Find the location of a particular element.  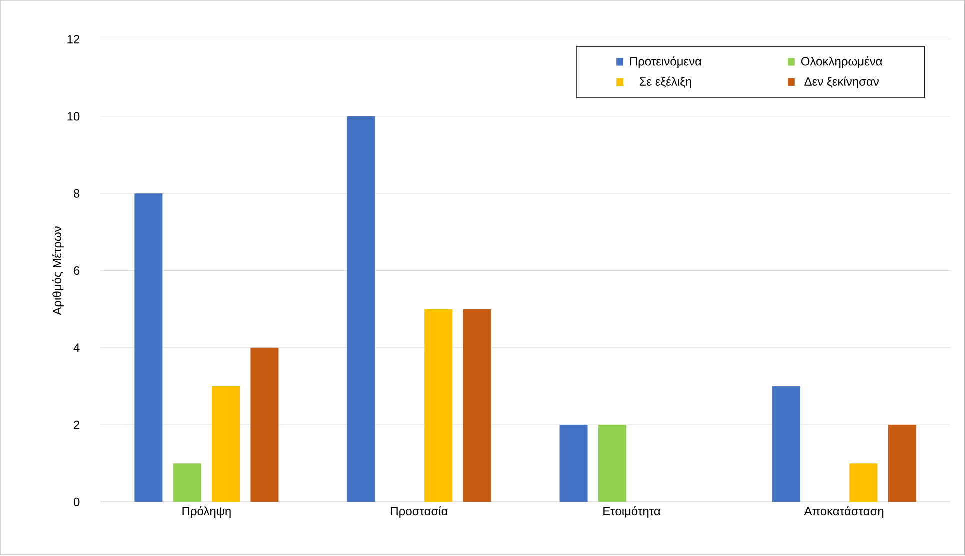

x-tick-label: Πρόληψη is located at coordinates (206, 512).